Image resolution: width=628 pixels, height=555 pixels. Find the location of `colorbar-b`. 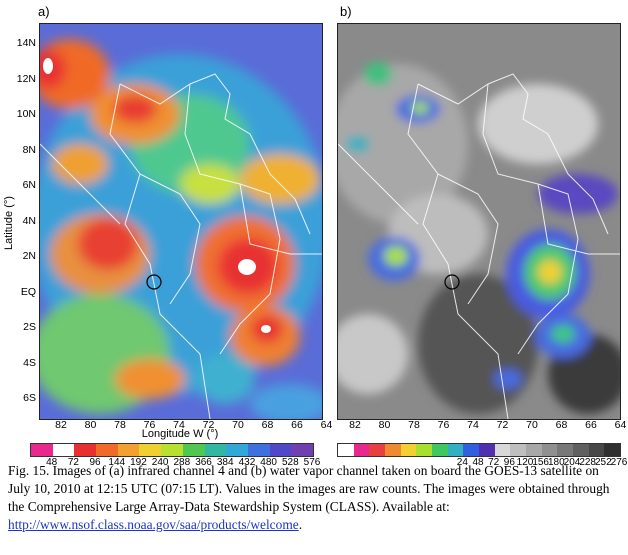

colorbar-b is located at coordinates (479, 450).